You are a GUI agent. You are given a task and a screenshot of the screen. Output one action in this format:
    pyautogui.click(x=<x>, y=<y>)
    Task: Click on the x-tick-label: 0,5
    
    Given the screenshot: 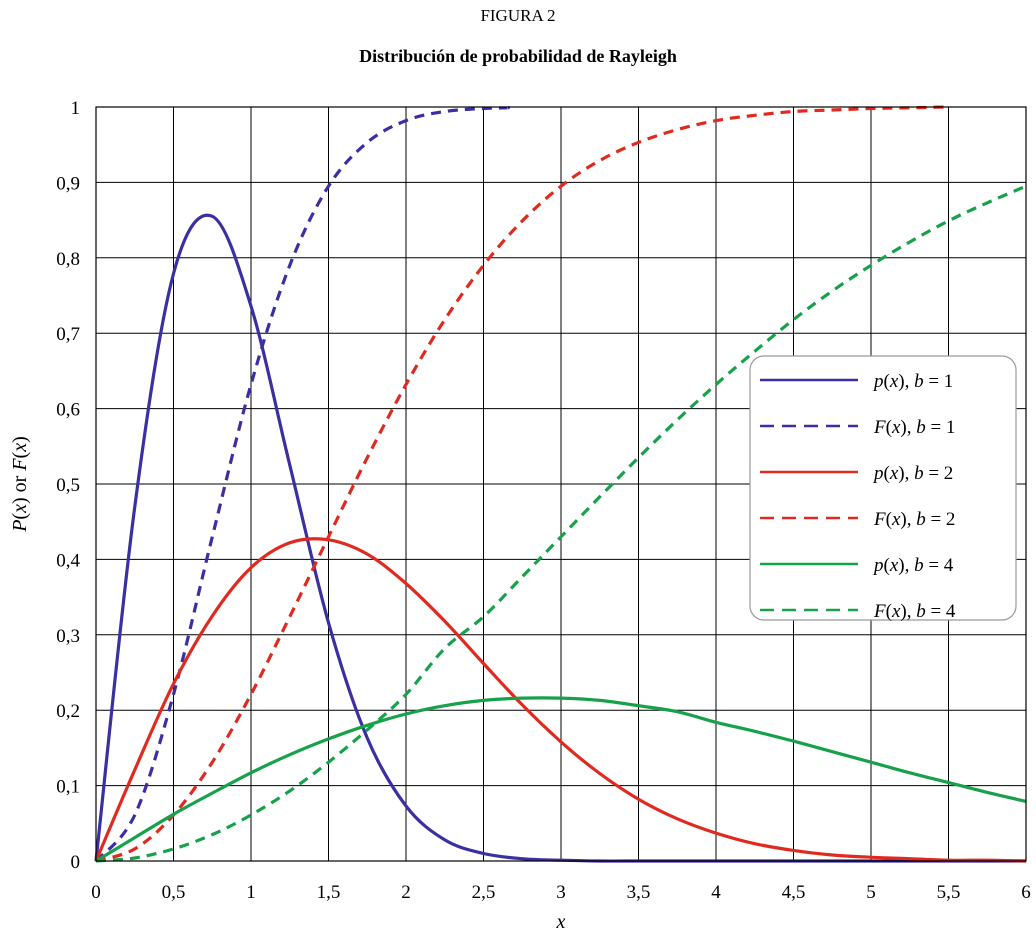 What is the action you would take?
    pyautogui.click(x=174, y=892)
    